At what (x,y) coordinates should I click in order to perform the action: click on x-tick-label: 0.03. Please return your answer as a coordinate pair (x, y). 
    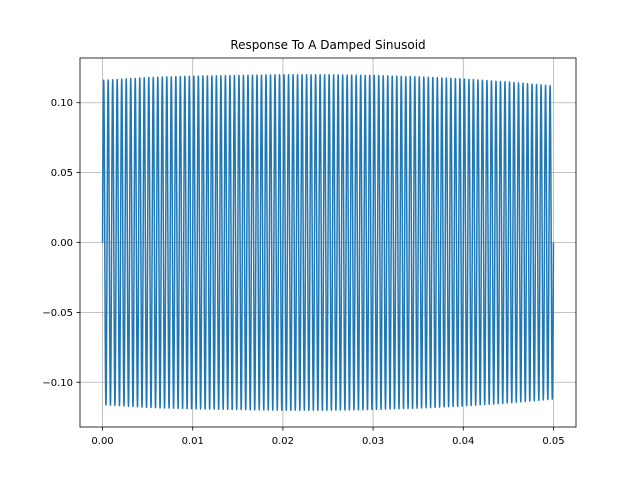
    Looking at the image, I should click on (373, 441).